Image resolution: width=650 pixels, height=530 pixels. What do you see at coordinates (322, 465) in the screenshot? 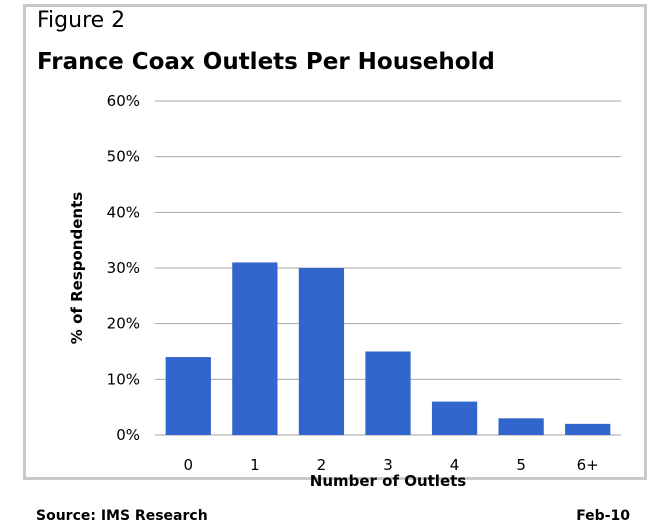
I see `x-tick-label: 2` at bounding box center [322, 465].